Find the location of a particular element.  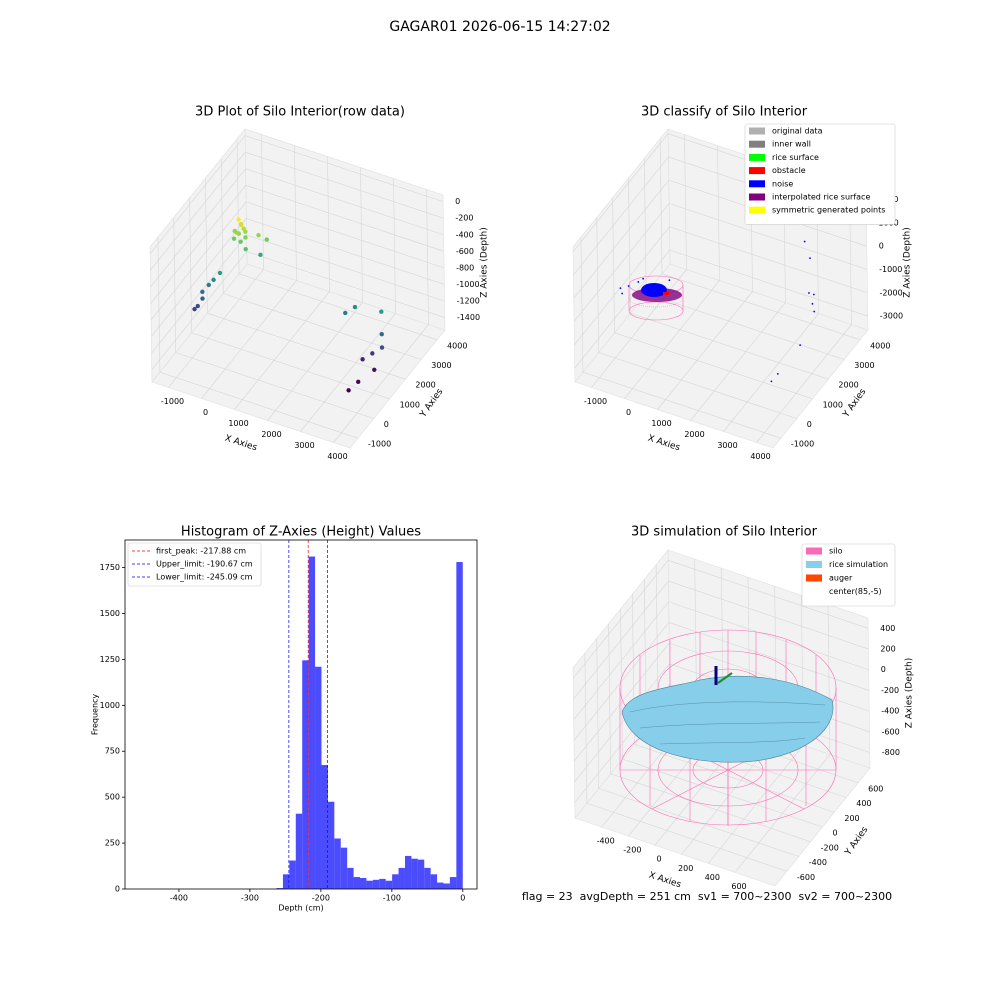

legend-label: obstacle is located at coordinates (789, 170).